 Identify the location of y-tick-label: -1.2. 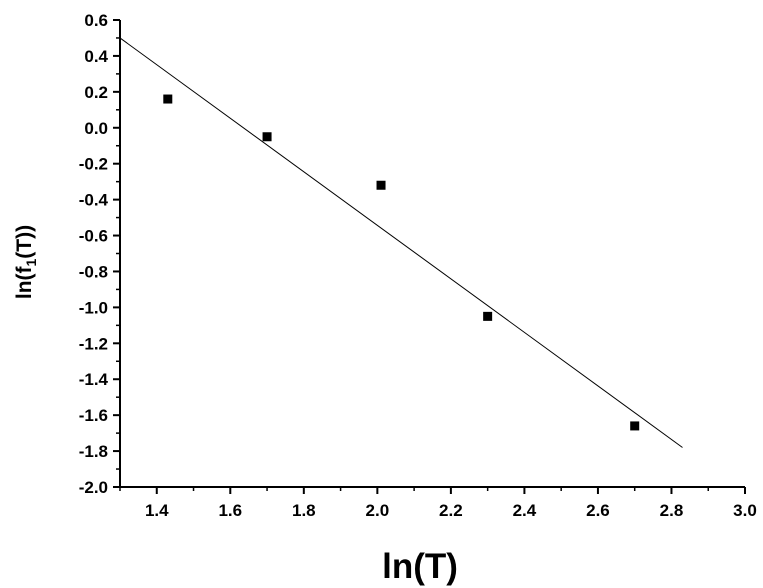
(93, 343).